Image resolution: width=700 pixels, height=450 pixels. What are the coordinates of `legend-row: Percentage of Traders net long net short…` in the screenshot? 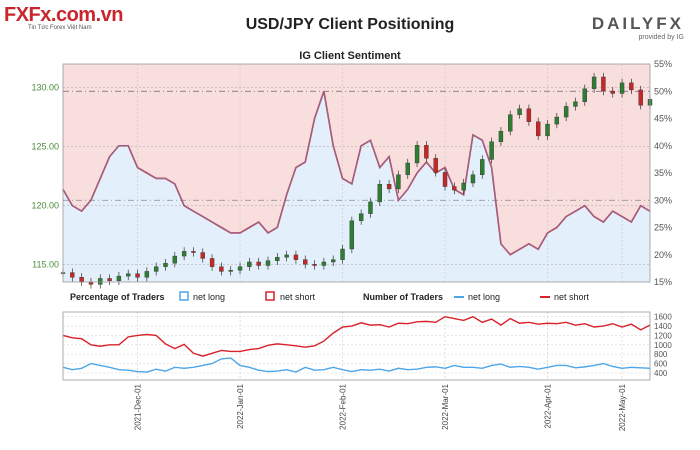 It's located at (330, 296).